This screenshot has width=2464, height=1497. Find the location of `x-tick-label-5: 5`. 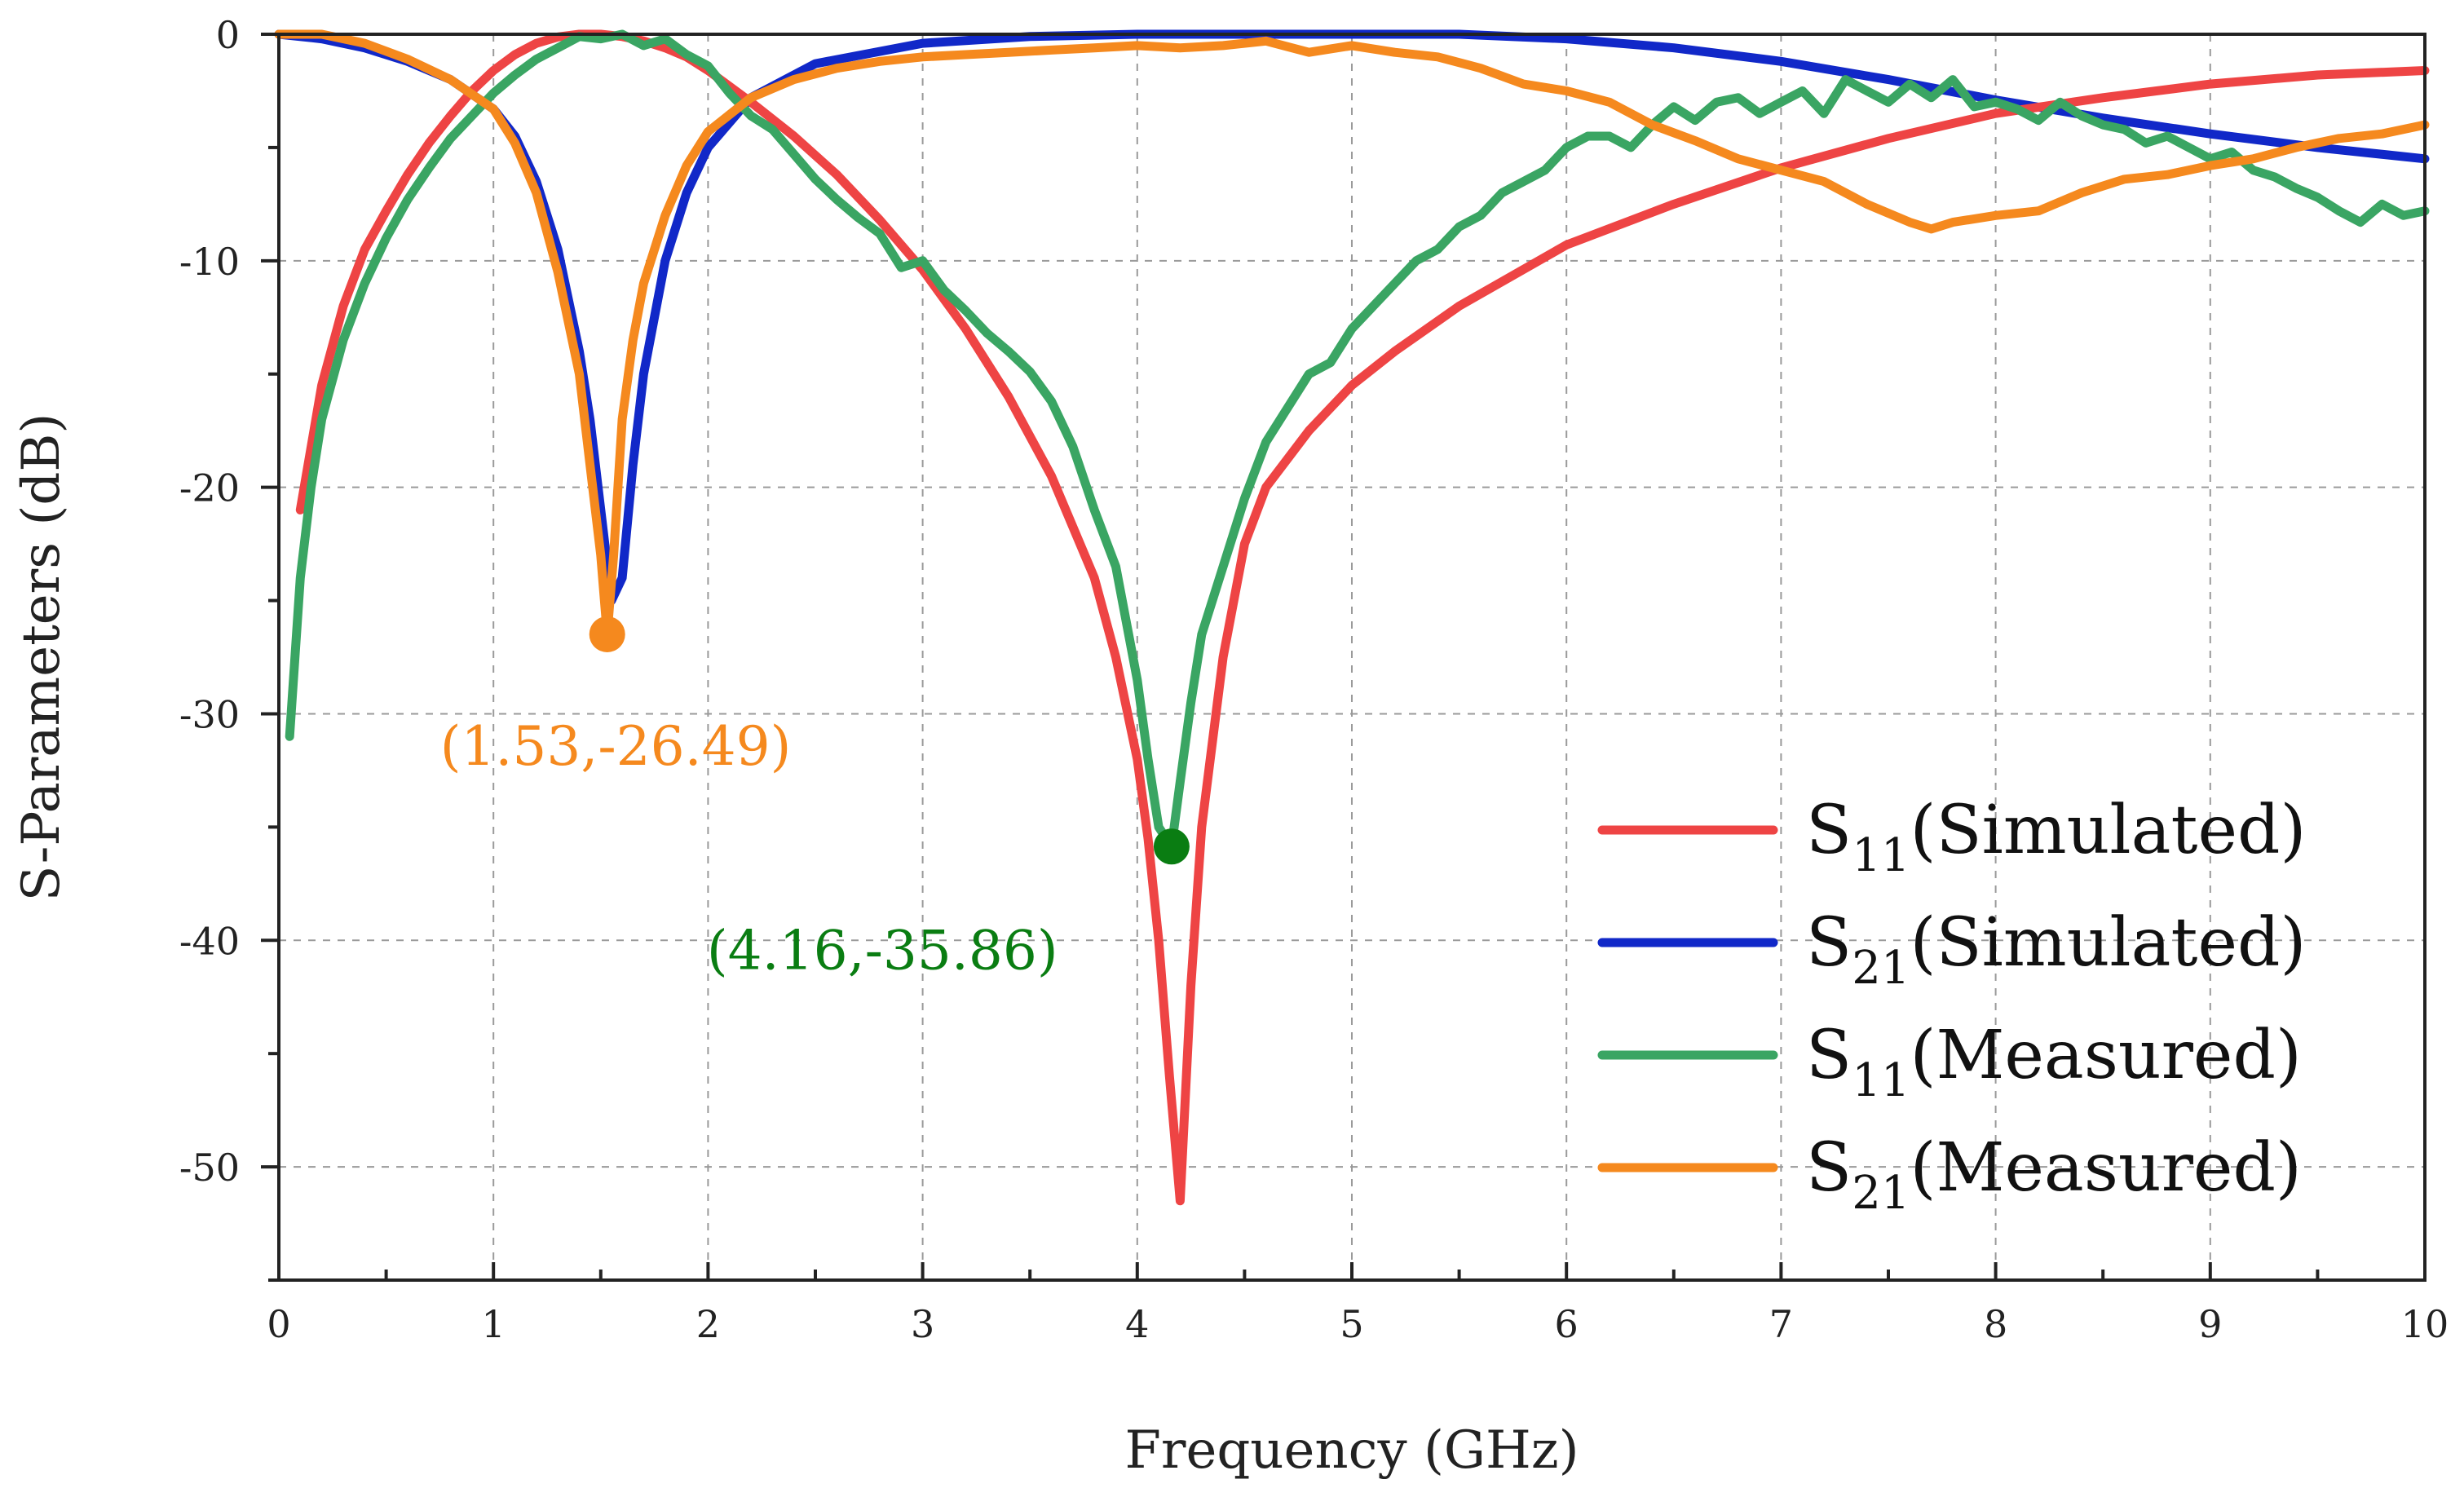

x-tick-label-5: 5 is located at coordinates (1351, 1324).